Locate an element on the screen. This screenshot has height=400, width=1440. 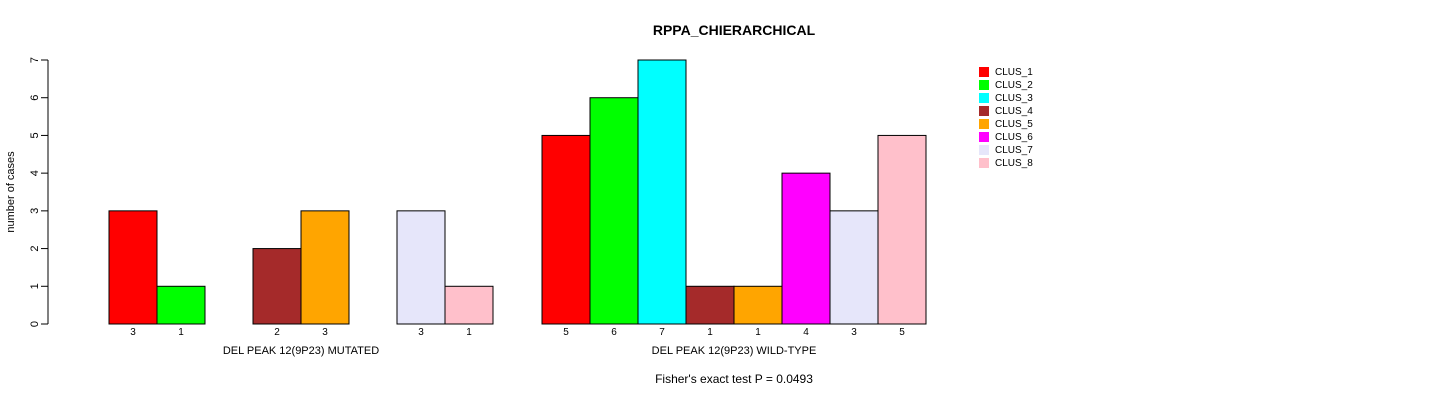
y-axis-tick-label: 0 is located at coordinates (35, 324).